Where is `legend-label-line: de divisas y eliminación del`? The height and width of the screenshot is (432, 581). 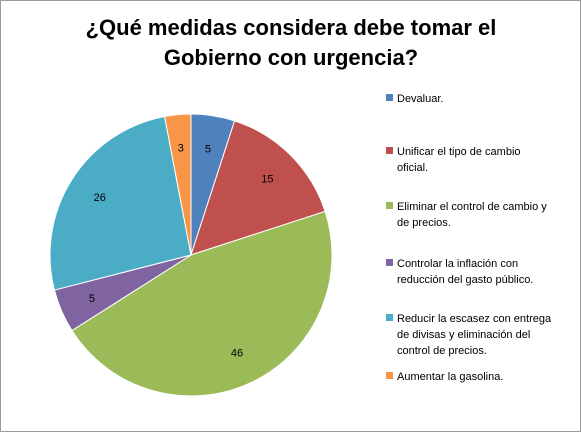 legend-label-line: de divisas y eliminación del is located at coordinates (464, 335).